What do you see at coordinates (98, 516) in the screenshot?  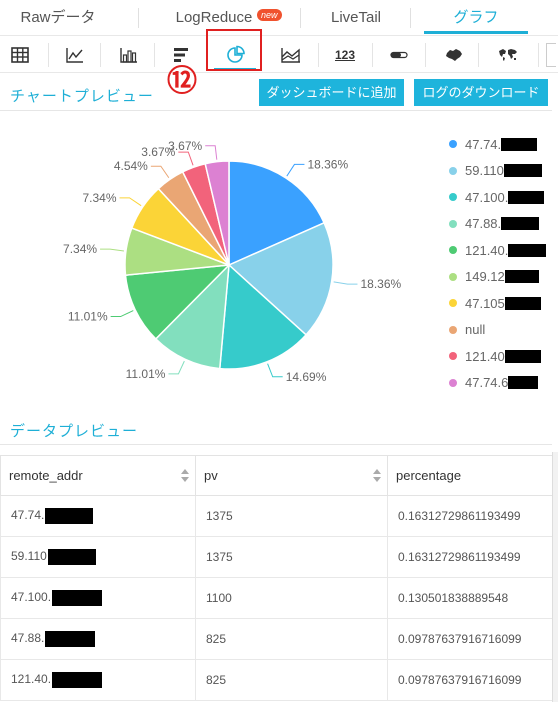 I see `cell-remote-addr: 47.74.` at bounding box center [98, 516].